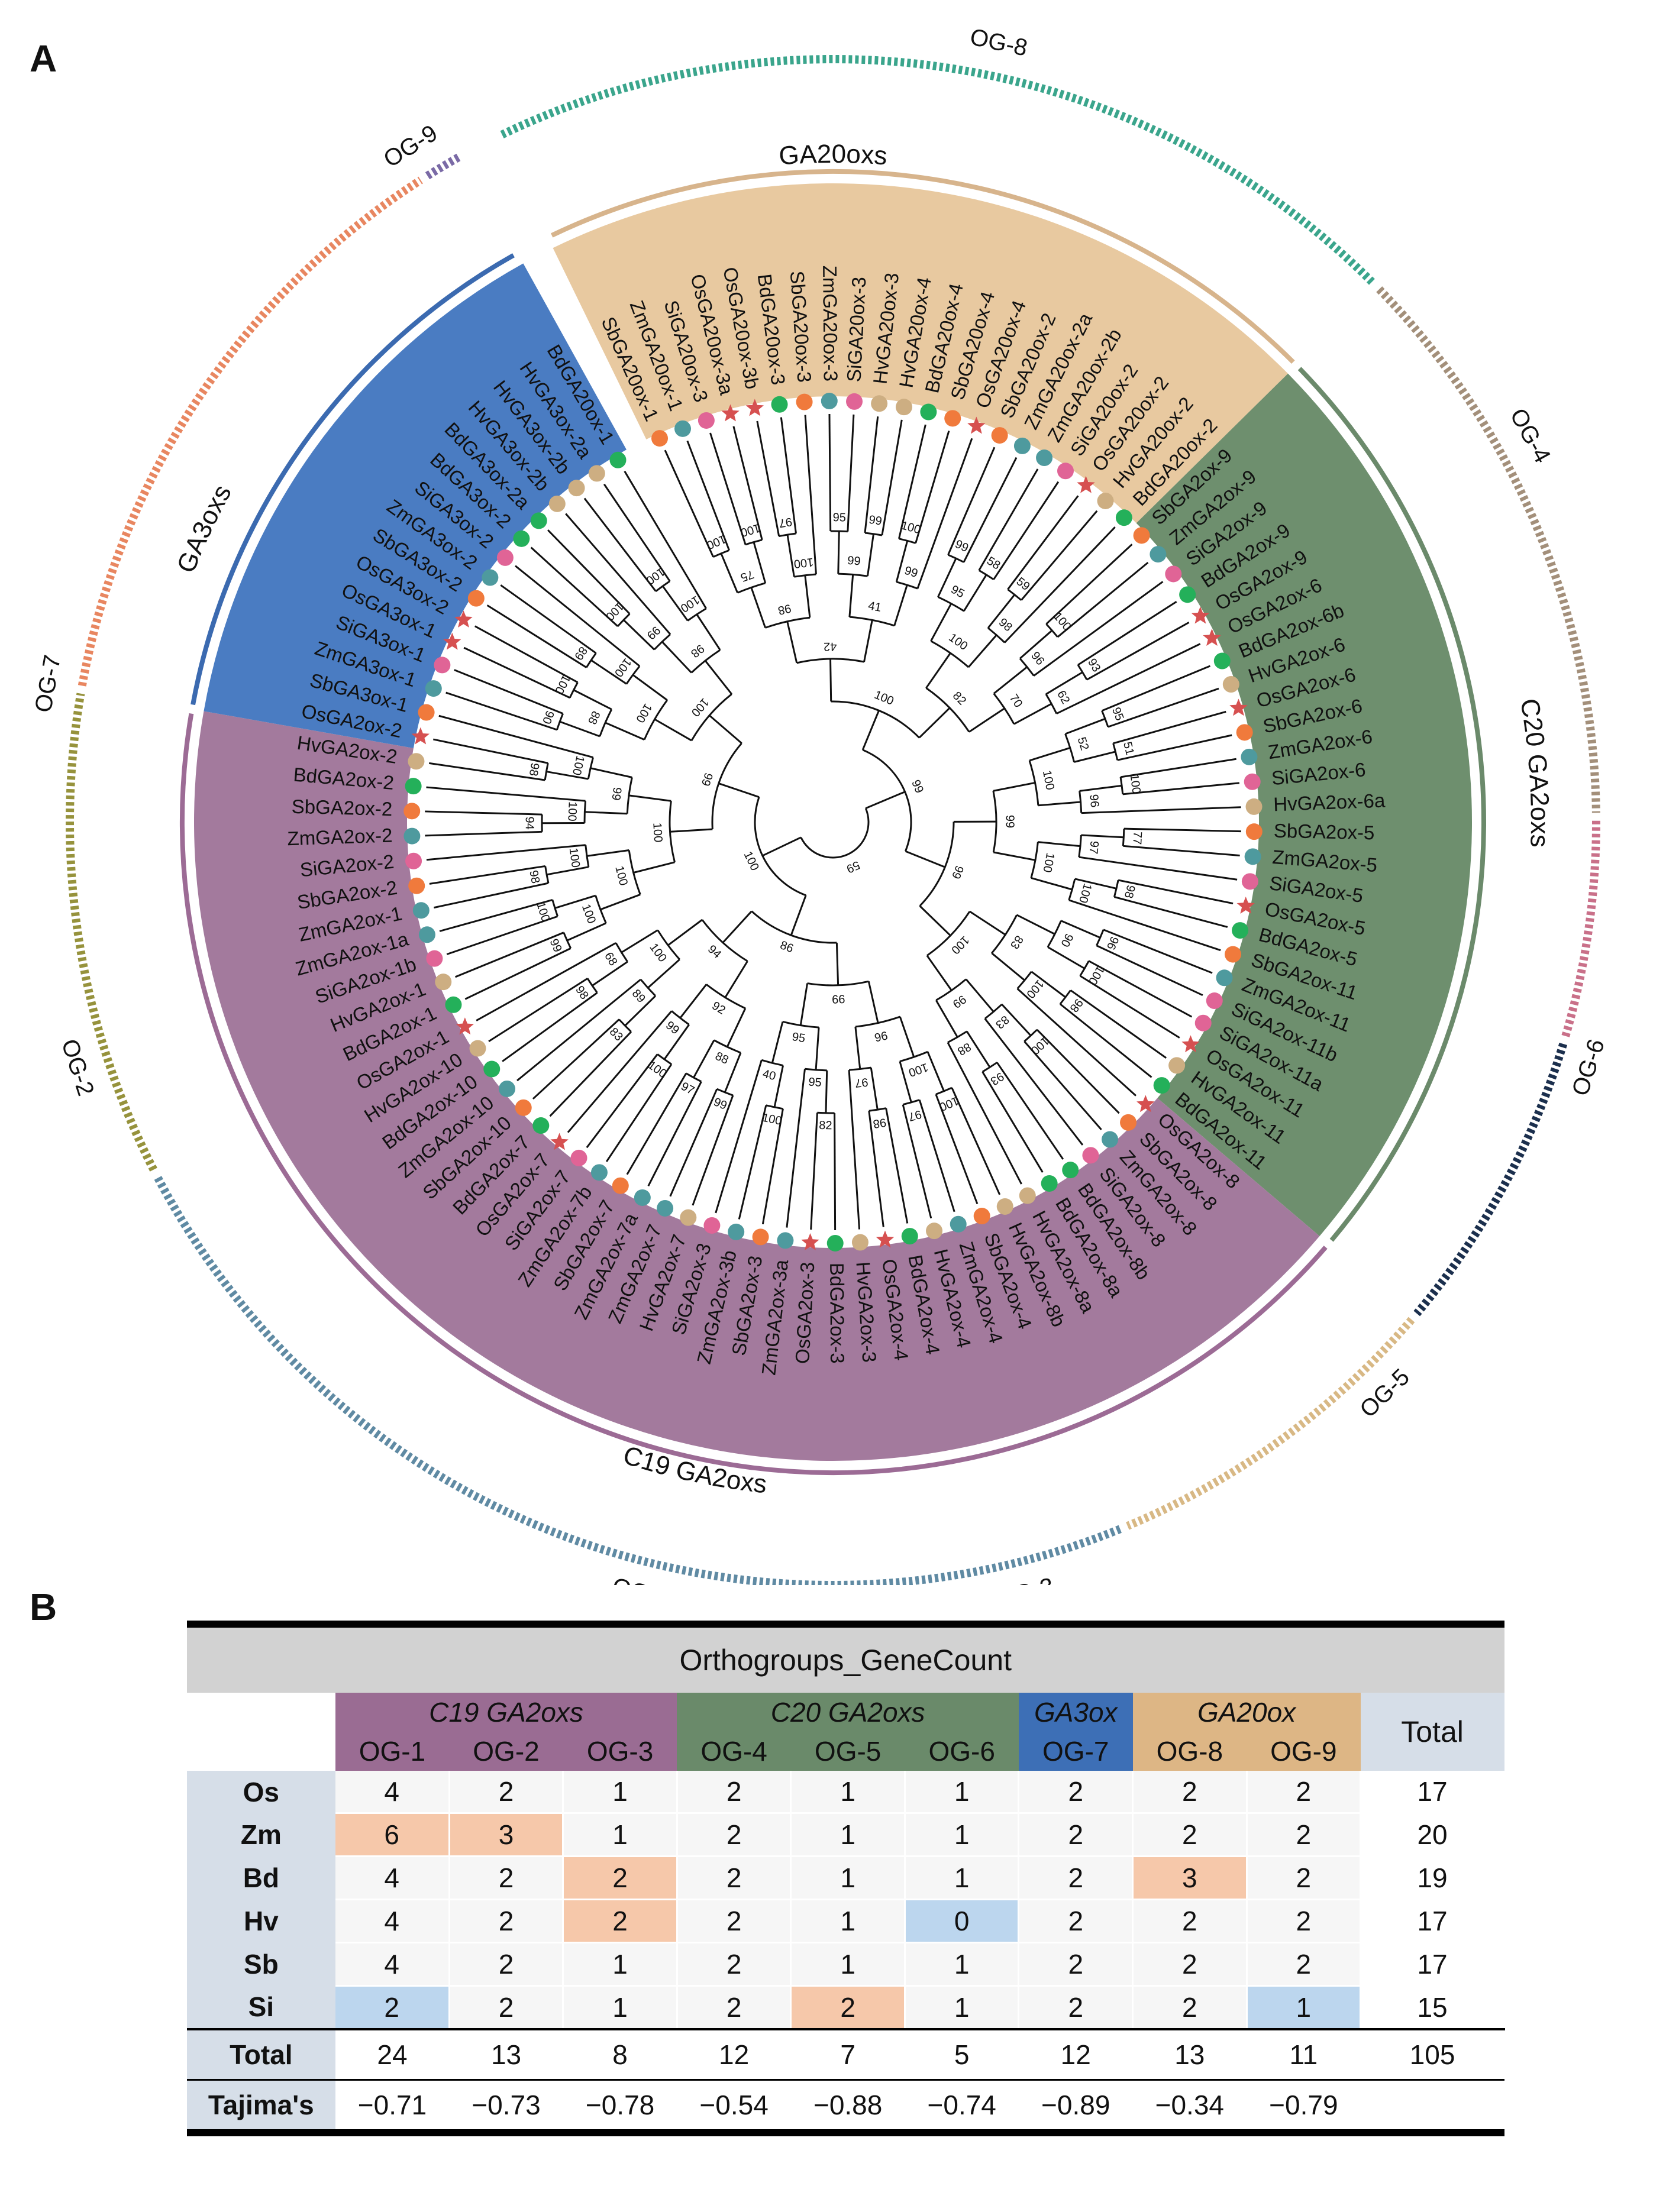  What do you see at coordinates (734, 1751) in the screenshot?
I see `og-header: OG-4` at bounding box center [734, 1751].